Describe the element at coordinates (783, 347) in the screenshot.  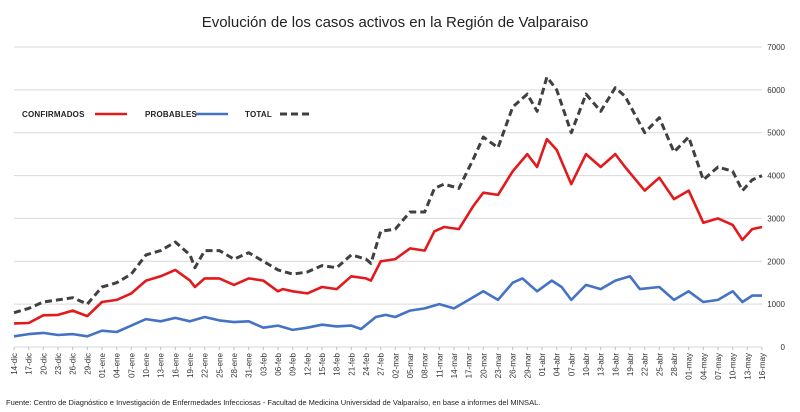
I see `y-tick-label: 0` at that location.